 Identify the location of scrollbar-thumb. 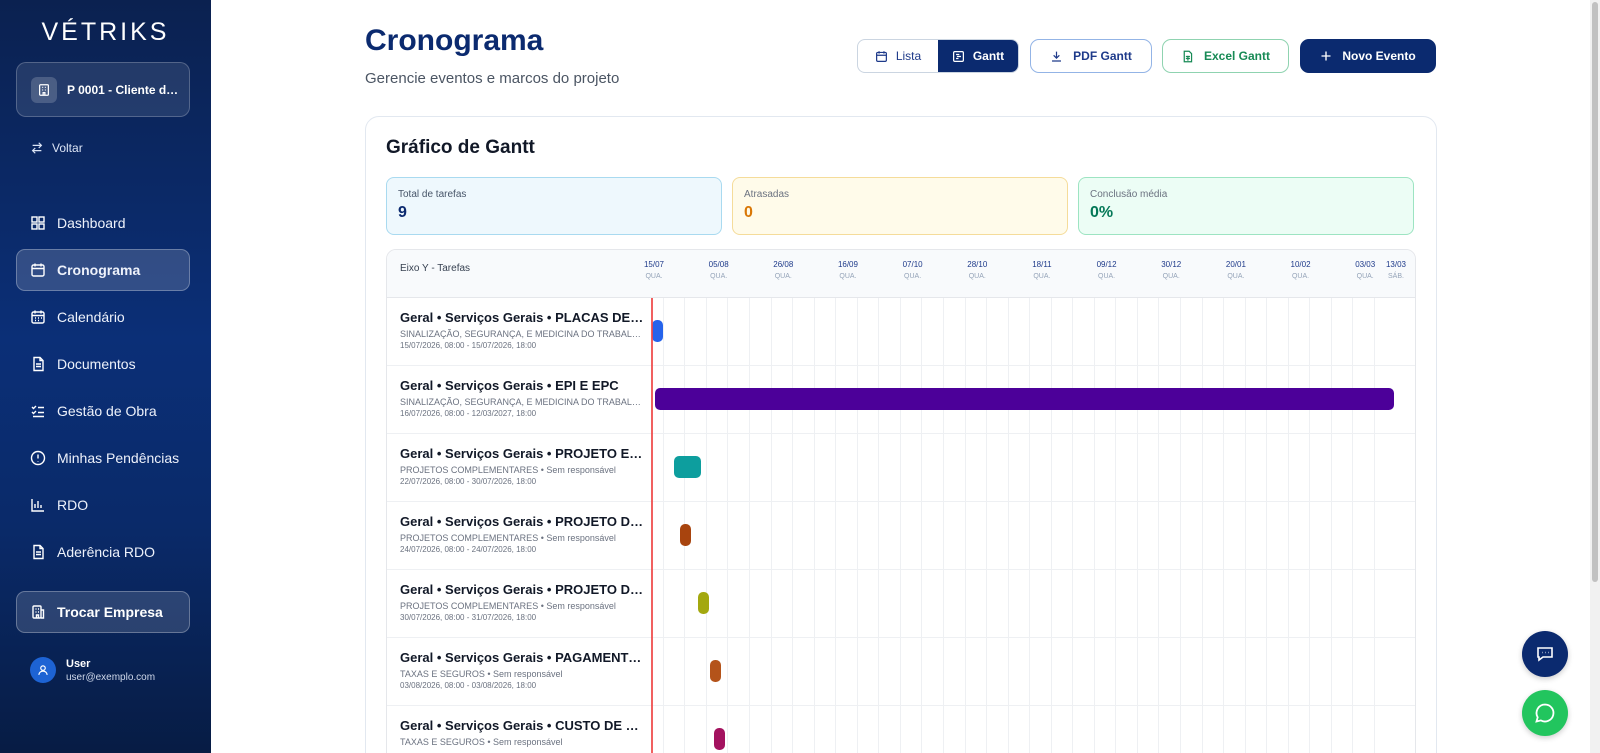
(1595, 292).